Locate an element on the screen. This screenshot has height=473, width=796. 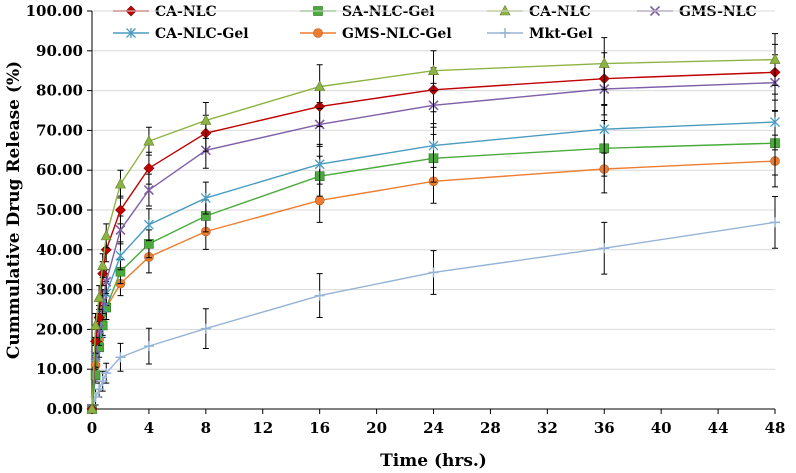
legend-label: CA-NLC-Gel is located at coordinates (202, 34).